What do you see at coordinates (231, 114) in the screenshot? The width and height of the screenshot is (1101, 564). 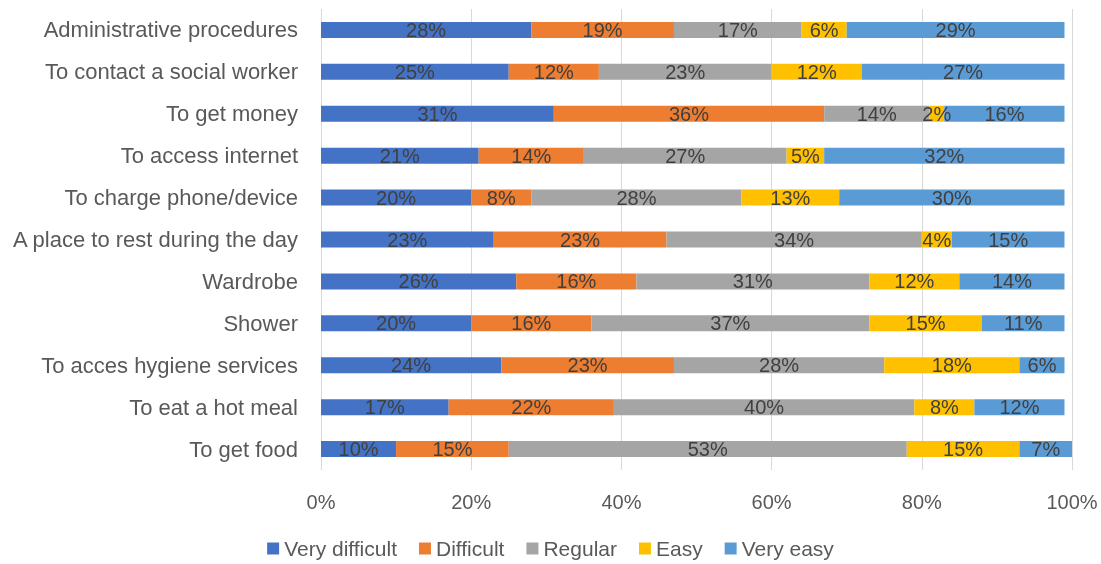 I see `y-tick-label: To get money` at bounding box center [231, 114].